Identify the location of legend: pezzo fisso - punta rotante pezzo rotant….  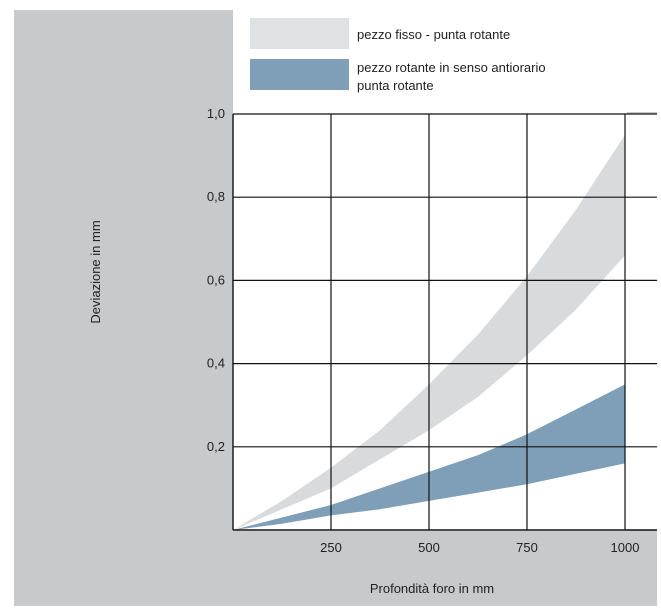
(399, 55).